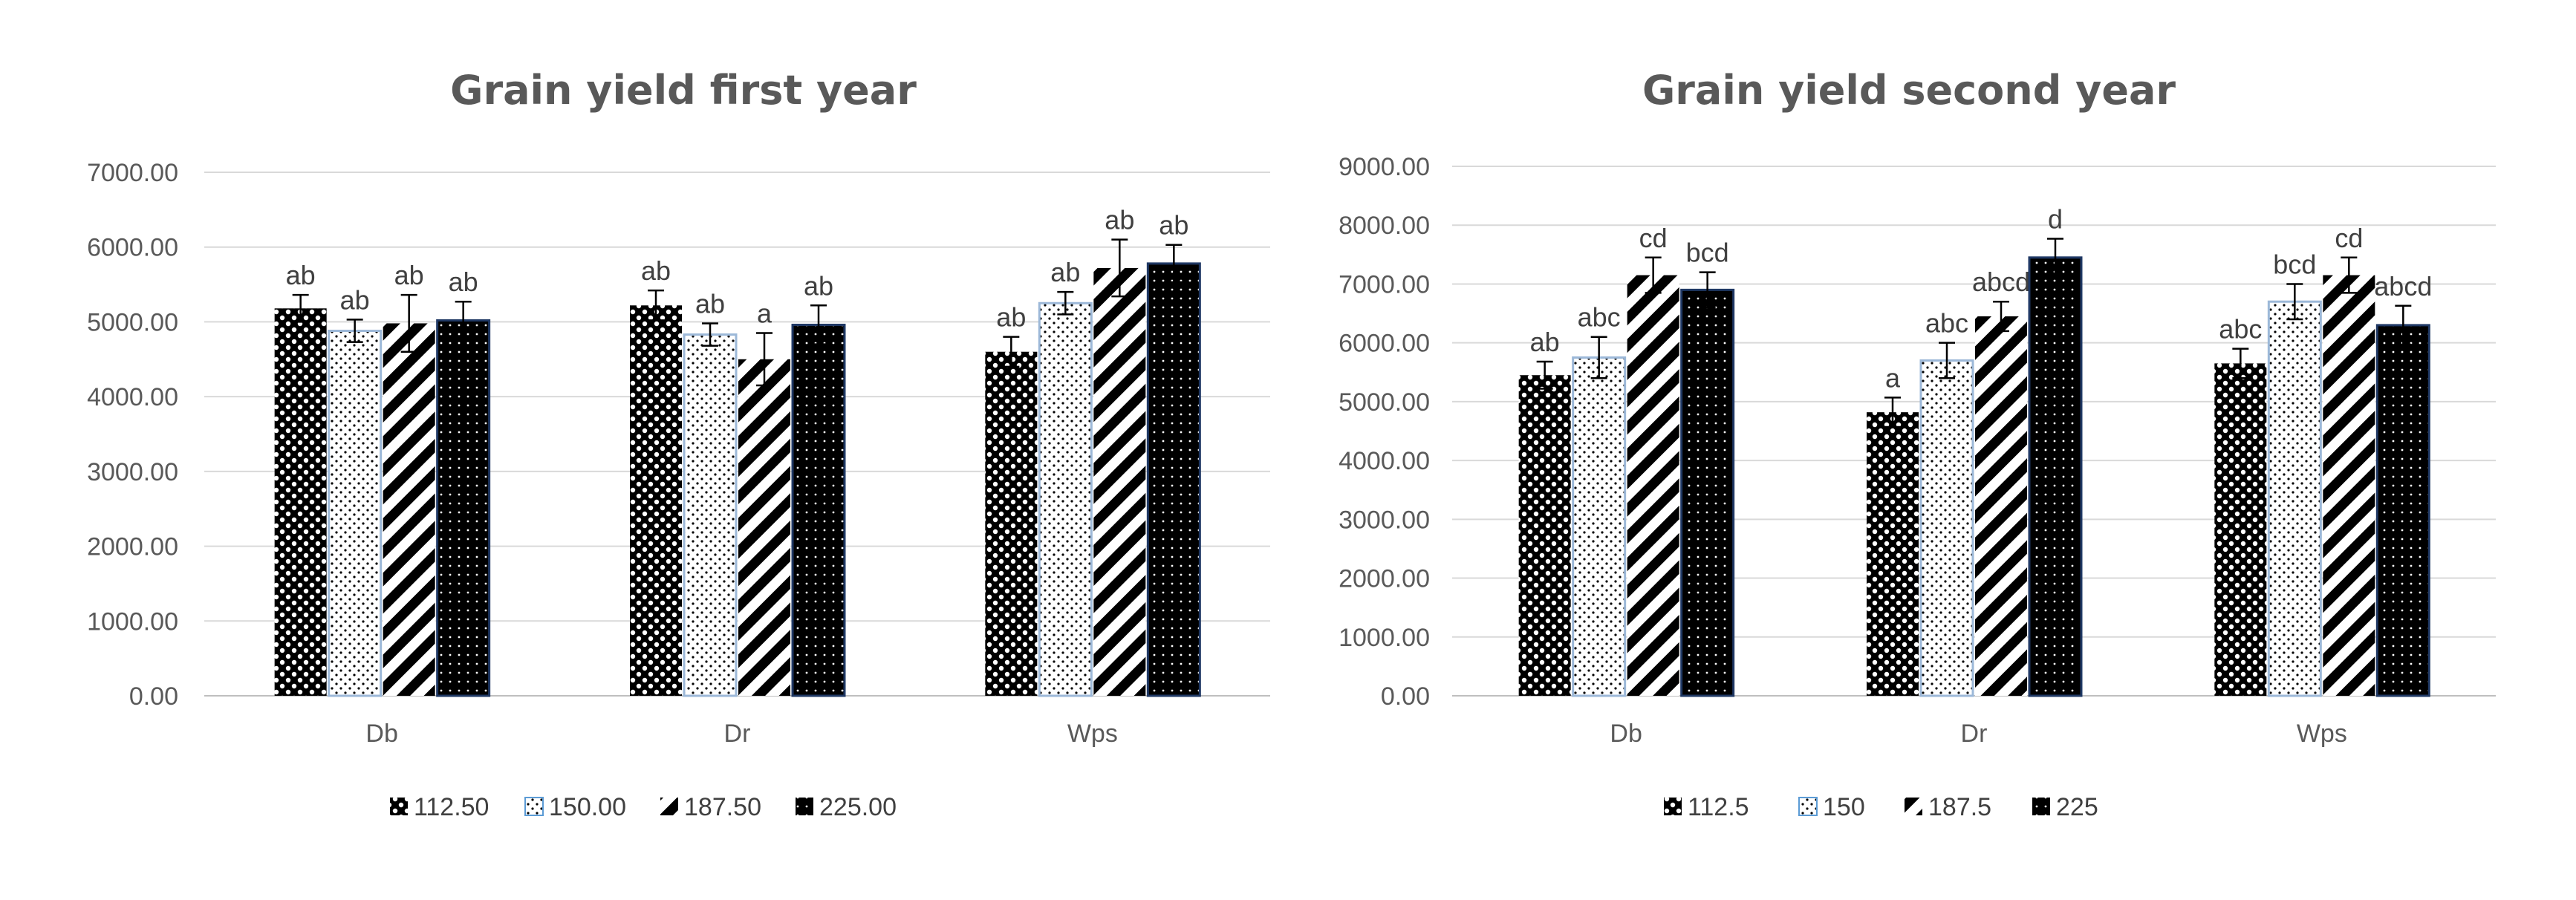  What do you see at coordinates (1909, 90) in the screenshot?
I see `chart-title: Grain yield second year` at bounding box center [1909, 90].